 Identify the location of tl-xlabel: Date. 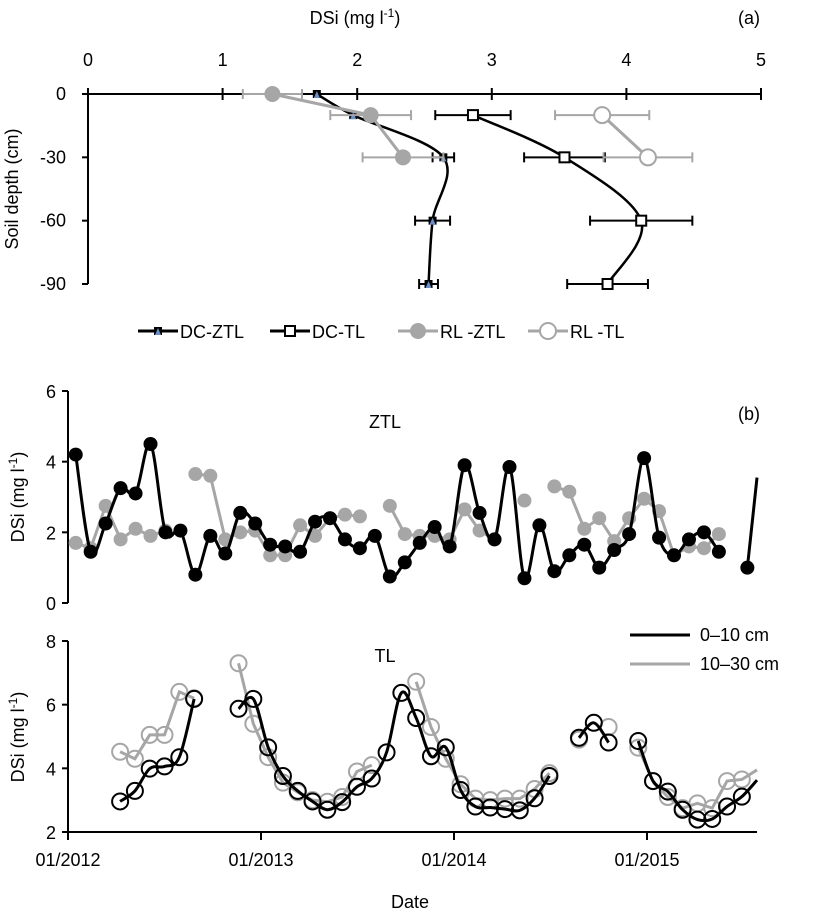
(410, 902).